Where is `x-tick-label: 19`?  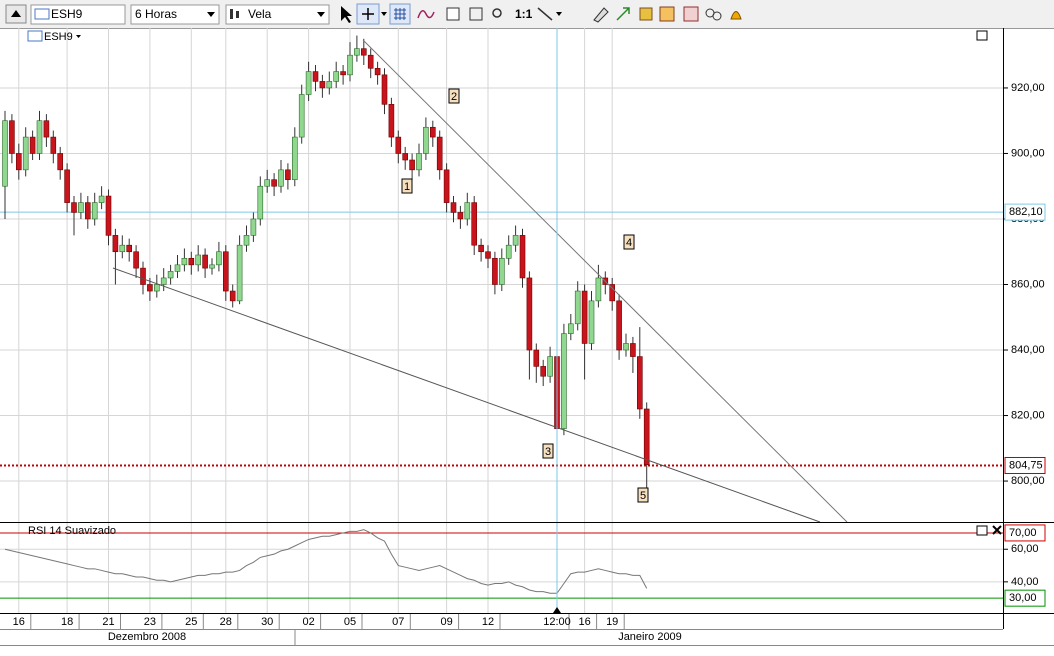 x-tick-label: 19 is located at coordinates (612, 622).